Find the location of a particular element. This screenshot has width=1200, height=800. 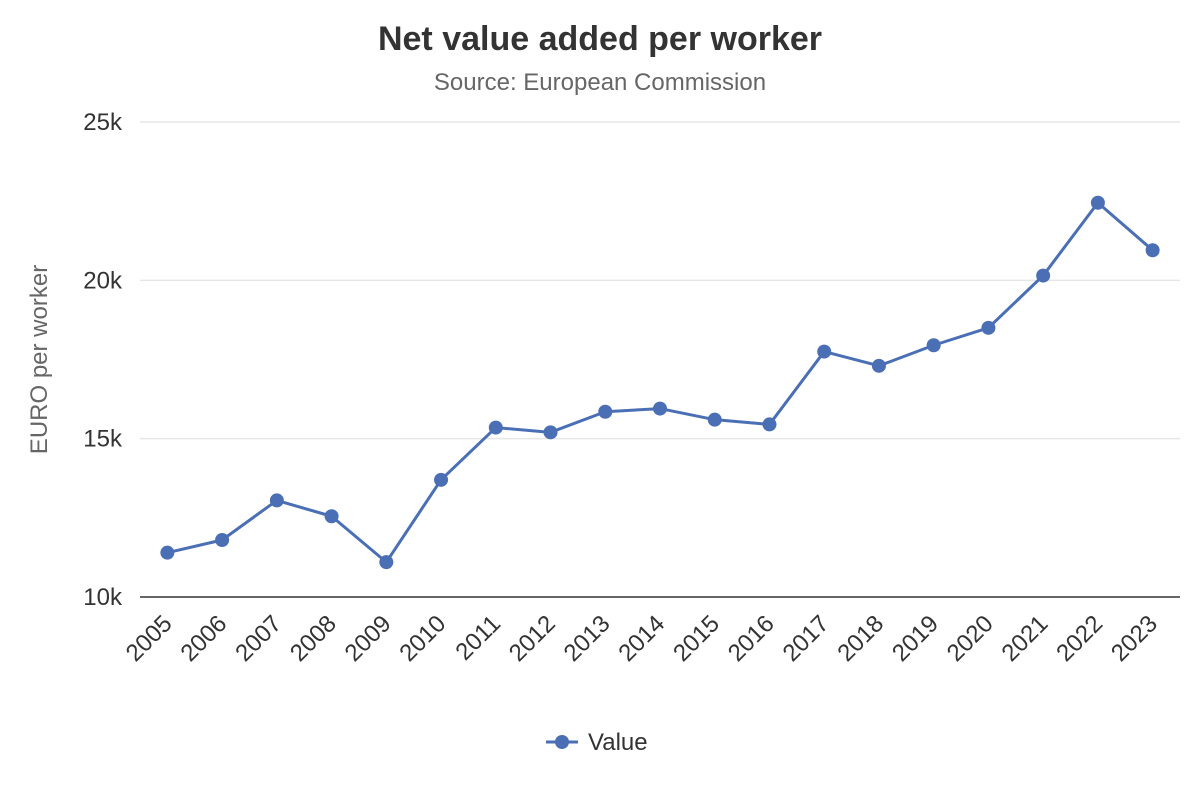

chart-subtitle: Source: European Commission is located at coordinates (600, 82).